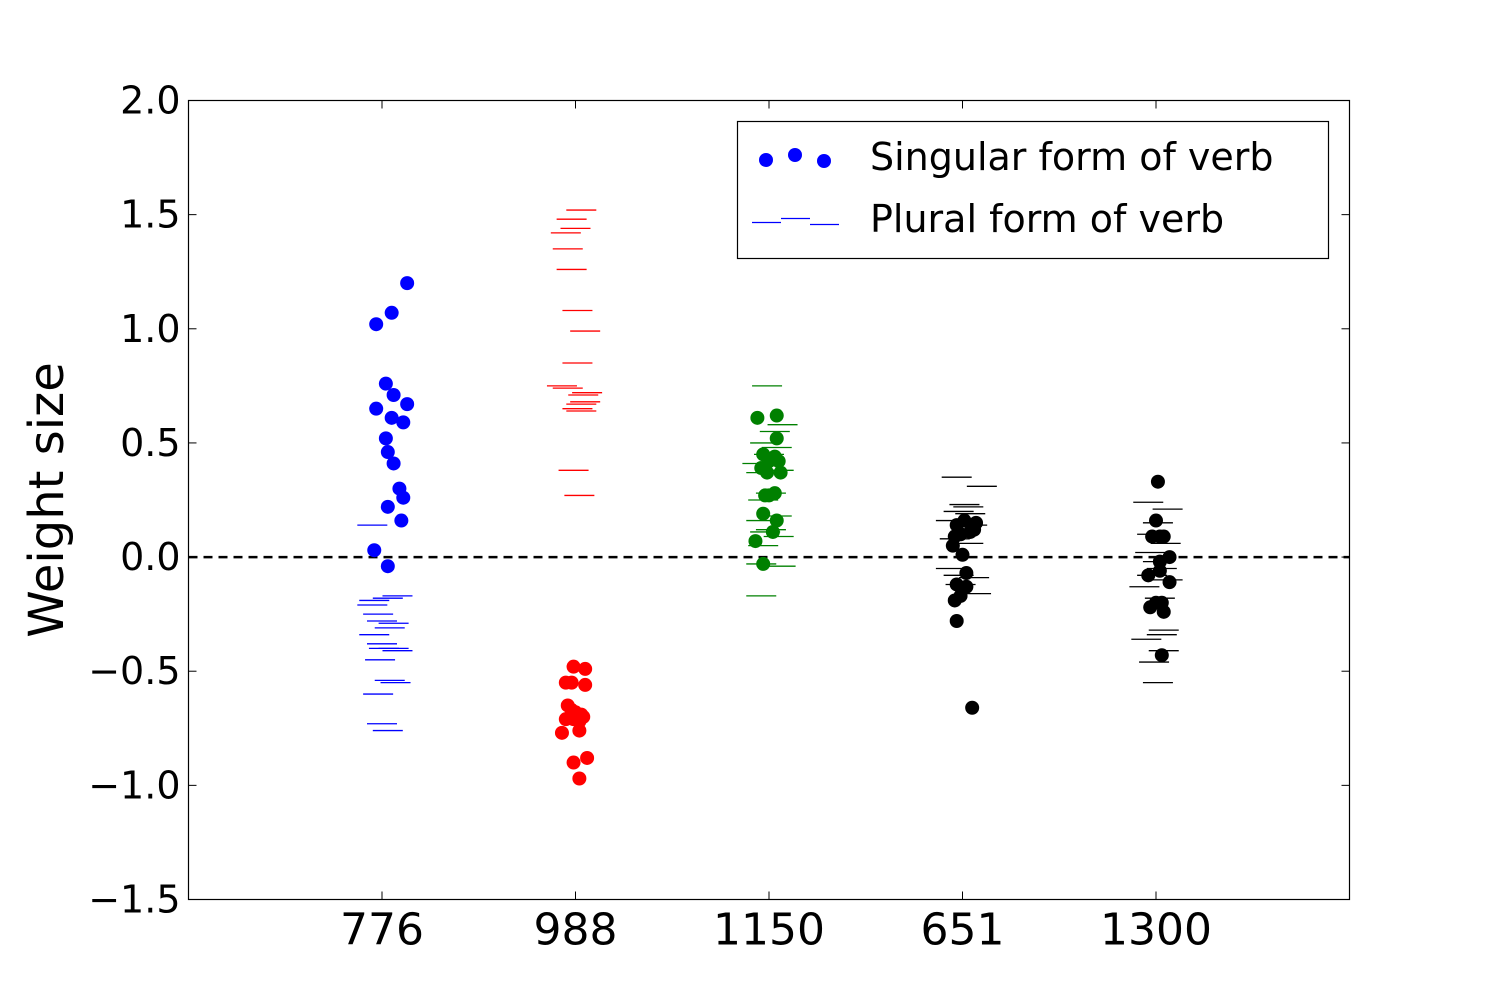 This screenshot has width=1500, height=1000. What do you see at coordinates (134, 900) in the screenshot?
I see `y-tick-label: −1.5` at bounding box center [134, 900].